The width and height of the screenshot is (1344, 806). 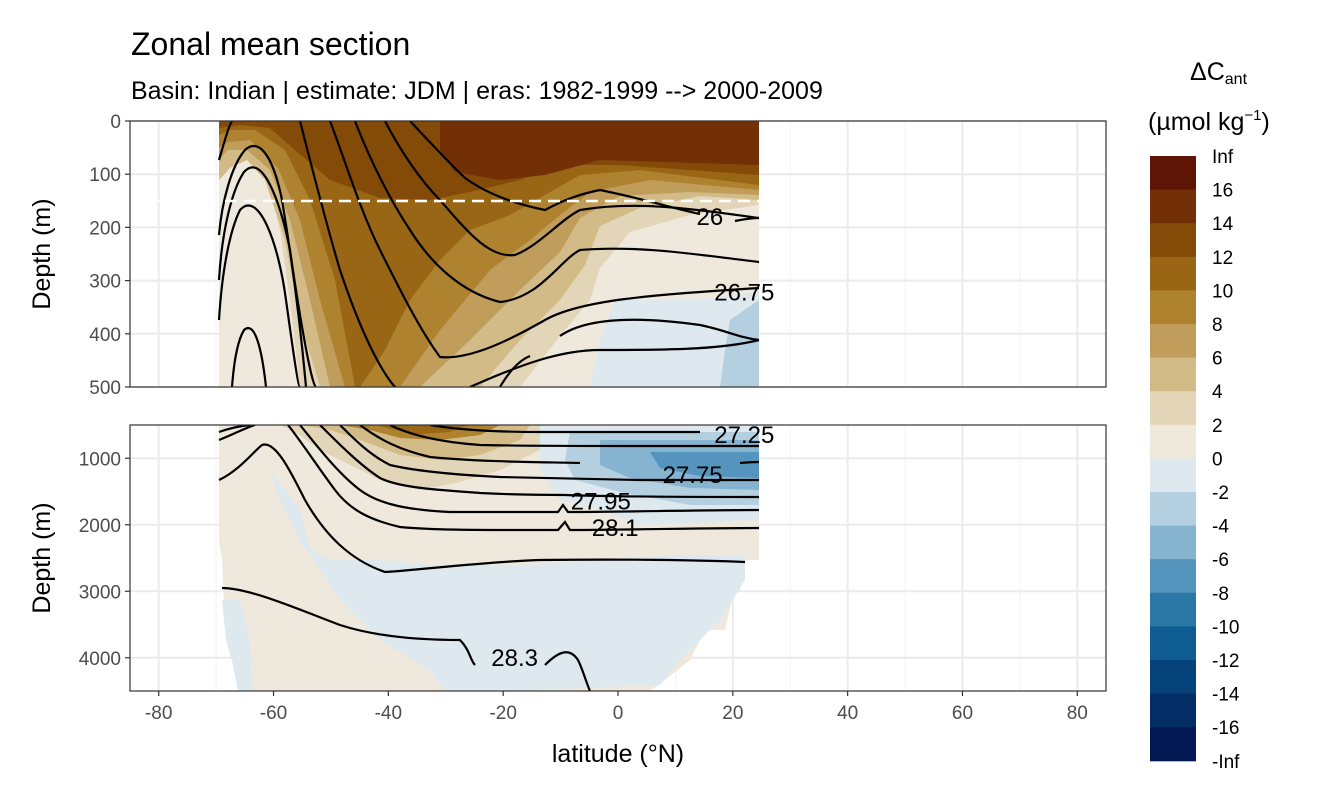 I want to click on x-tick-label: 80, so click(x=1077, y=713).